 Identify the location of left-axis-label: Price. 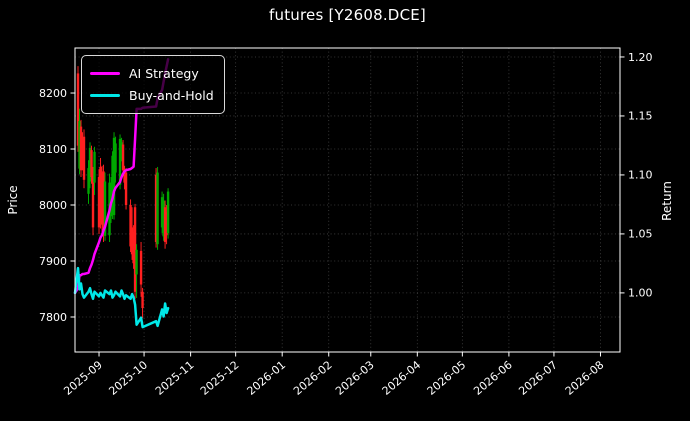
(13, 200).